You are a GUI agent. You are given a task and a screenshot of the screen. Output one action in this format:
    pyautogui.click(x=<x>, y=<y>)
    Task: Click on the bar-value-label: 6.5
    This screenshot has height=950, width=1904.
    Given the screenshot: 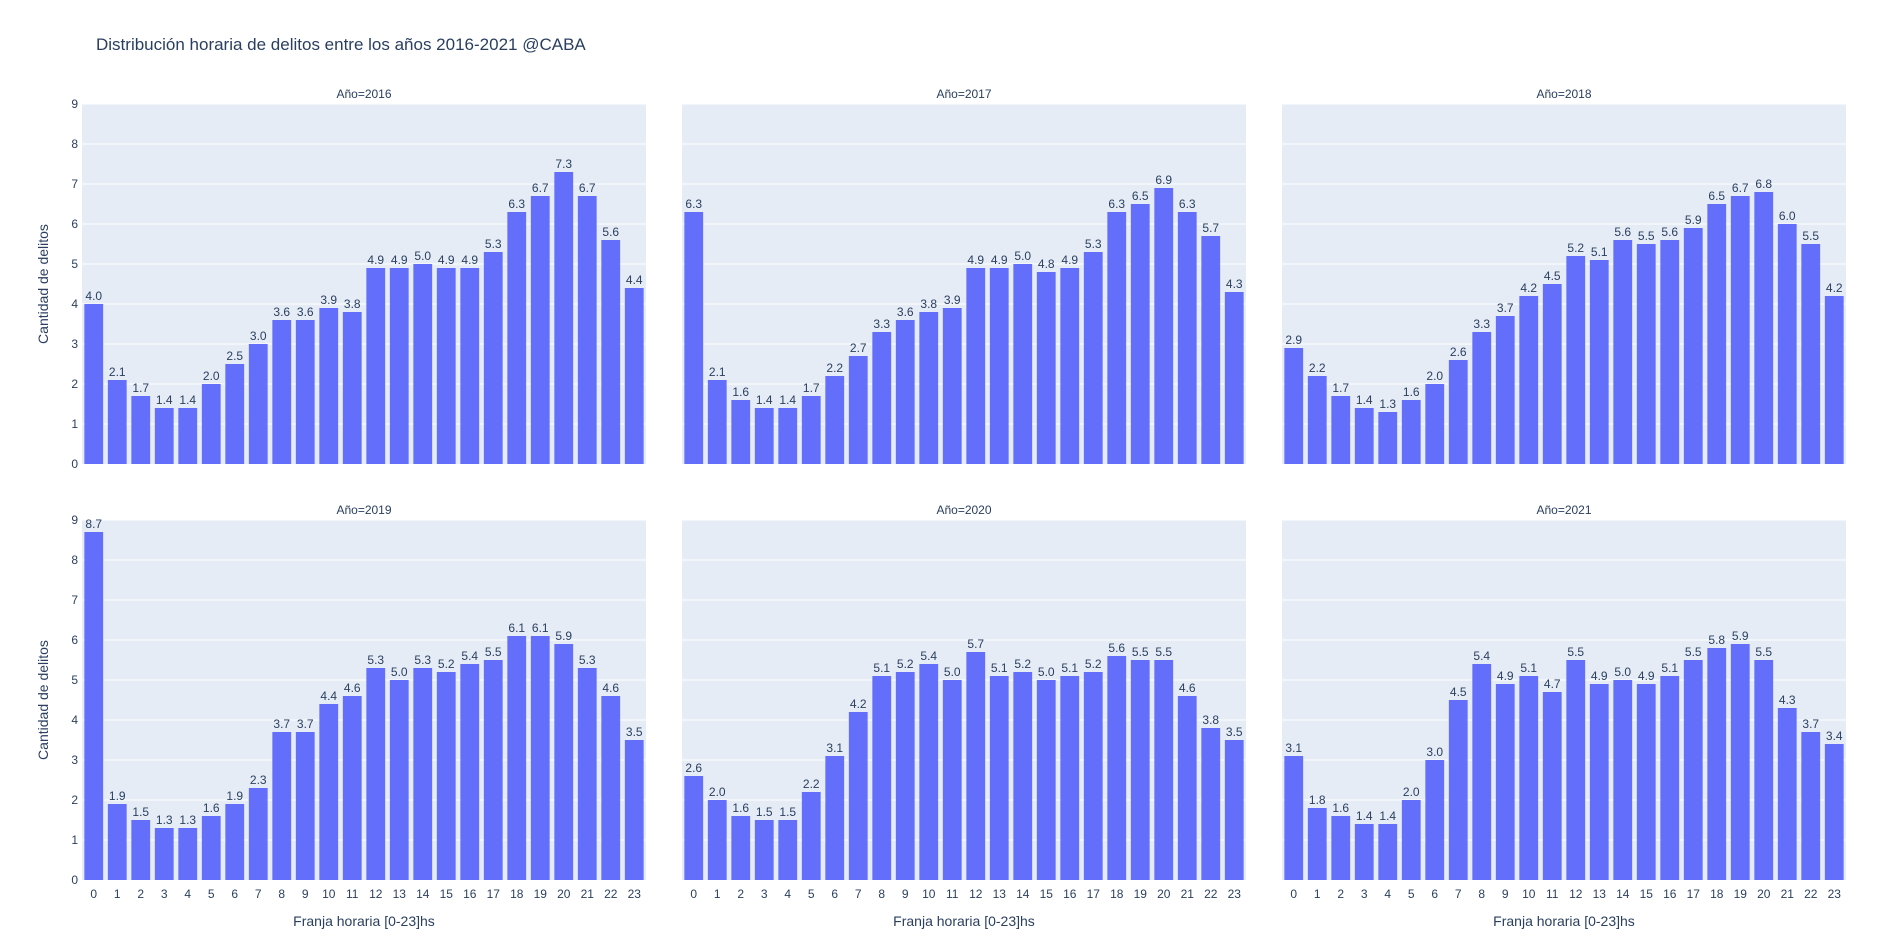 What is the action you would take?
    pyautogui.click(x=1140, y=196)
    